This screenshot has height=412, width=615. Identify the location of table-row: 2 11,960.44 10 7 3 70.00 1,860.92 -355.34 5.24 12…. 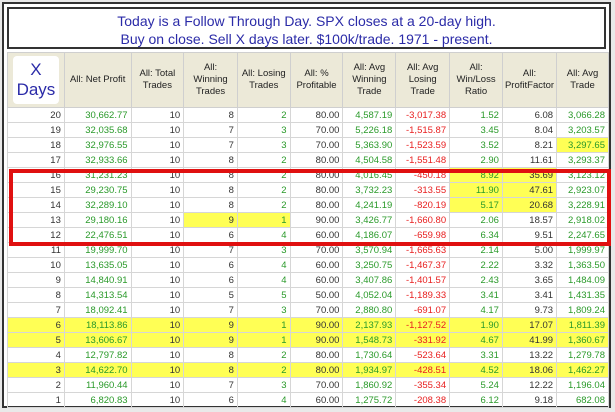
(308, 385).